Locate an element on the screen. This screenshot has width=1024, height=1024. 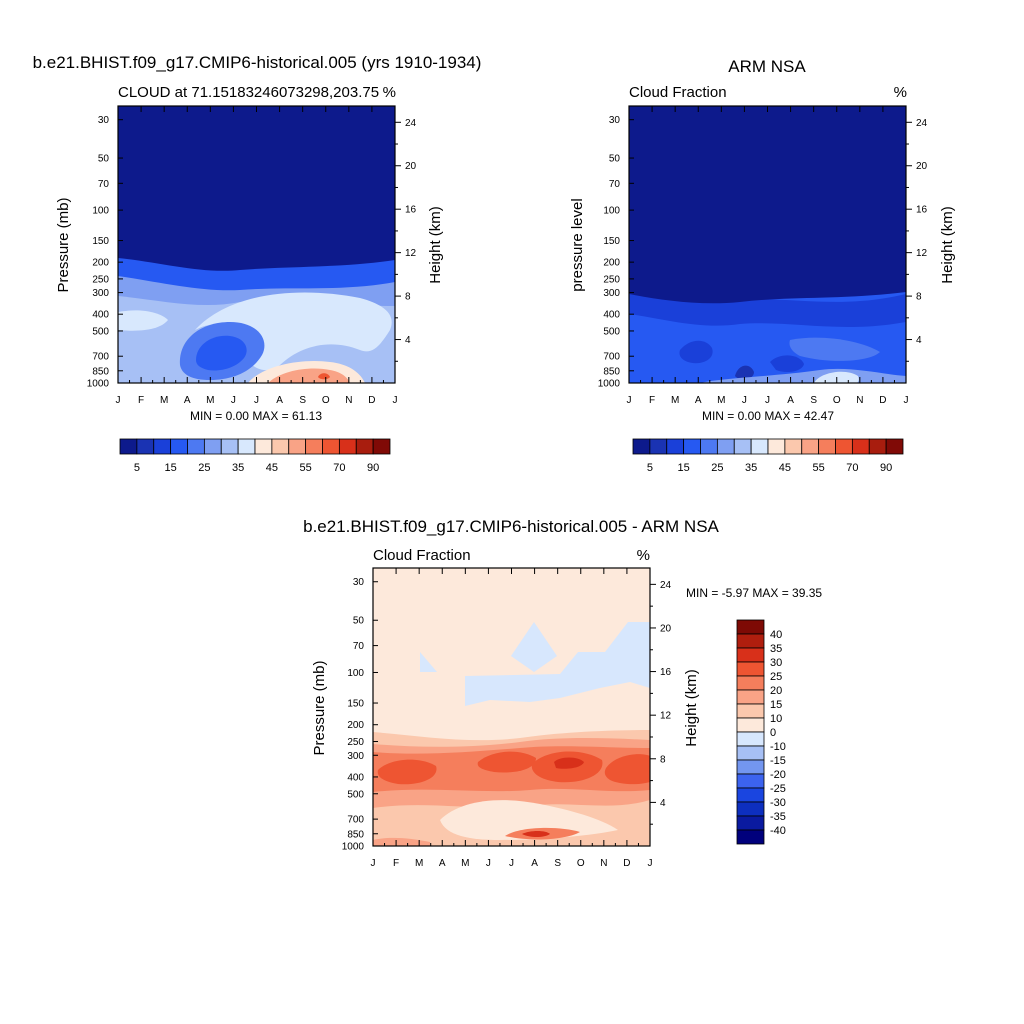
colorbar-label: 0 is located at coordinates (773, 733).